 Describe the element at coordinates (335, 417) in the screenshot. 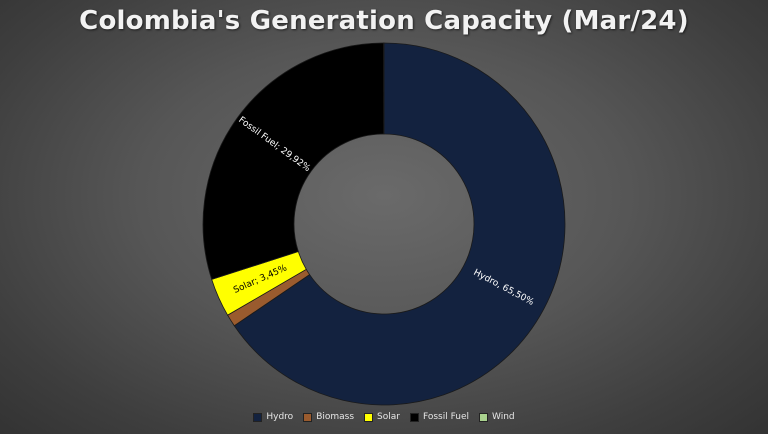

I see `legend-label: Biomass` at that location.